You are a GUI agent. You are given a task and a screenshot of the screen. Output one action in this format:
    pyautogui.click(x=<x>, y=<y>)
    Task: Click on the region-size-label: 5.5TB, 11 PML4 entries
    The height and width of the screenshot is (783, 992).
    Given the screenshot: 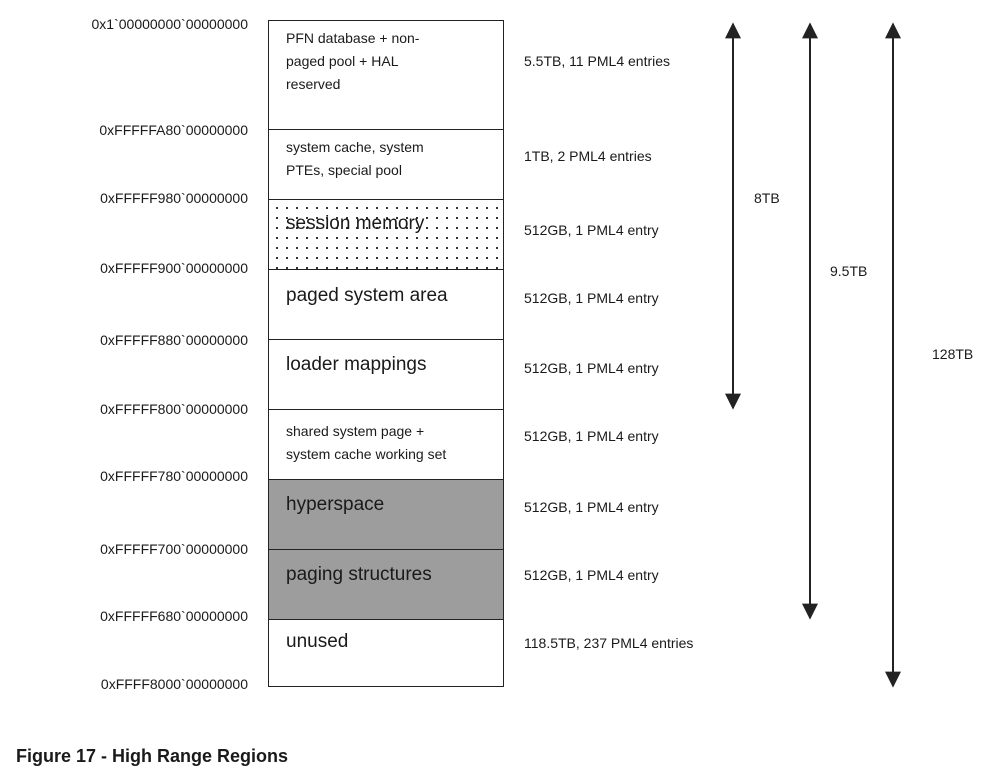 What is the action you would take?
    pyautogui.click(x=597, y=61)
    